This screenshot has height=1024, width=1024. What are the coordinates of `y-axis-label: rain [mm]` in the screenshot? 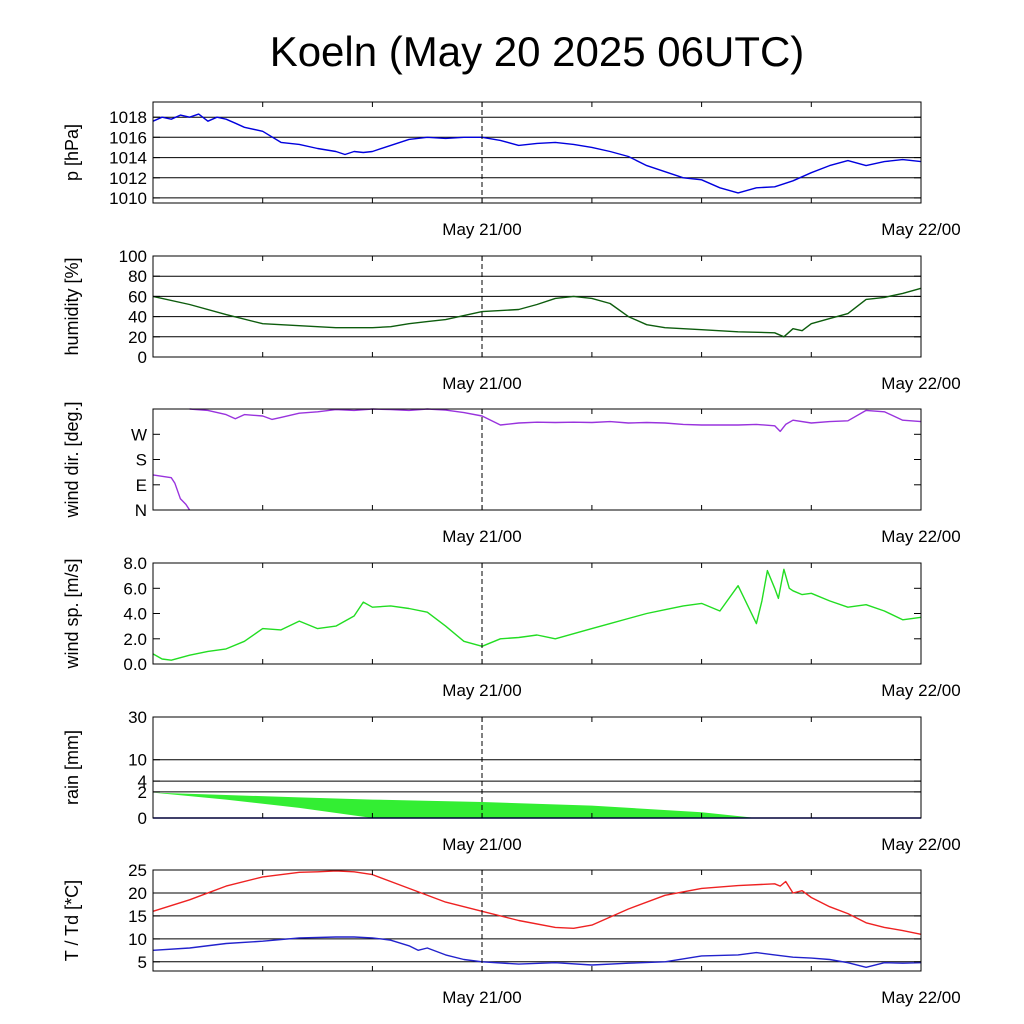 It's located at (72, 767).